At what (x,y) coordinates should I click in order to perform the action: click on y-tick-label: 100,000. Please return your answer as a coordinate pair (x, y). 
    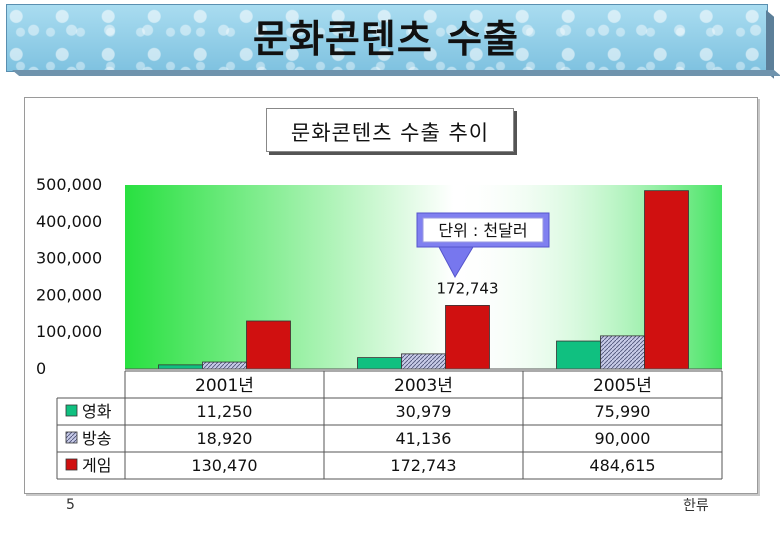
    Looking at the image, I should click on (69, 331).